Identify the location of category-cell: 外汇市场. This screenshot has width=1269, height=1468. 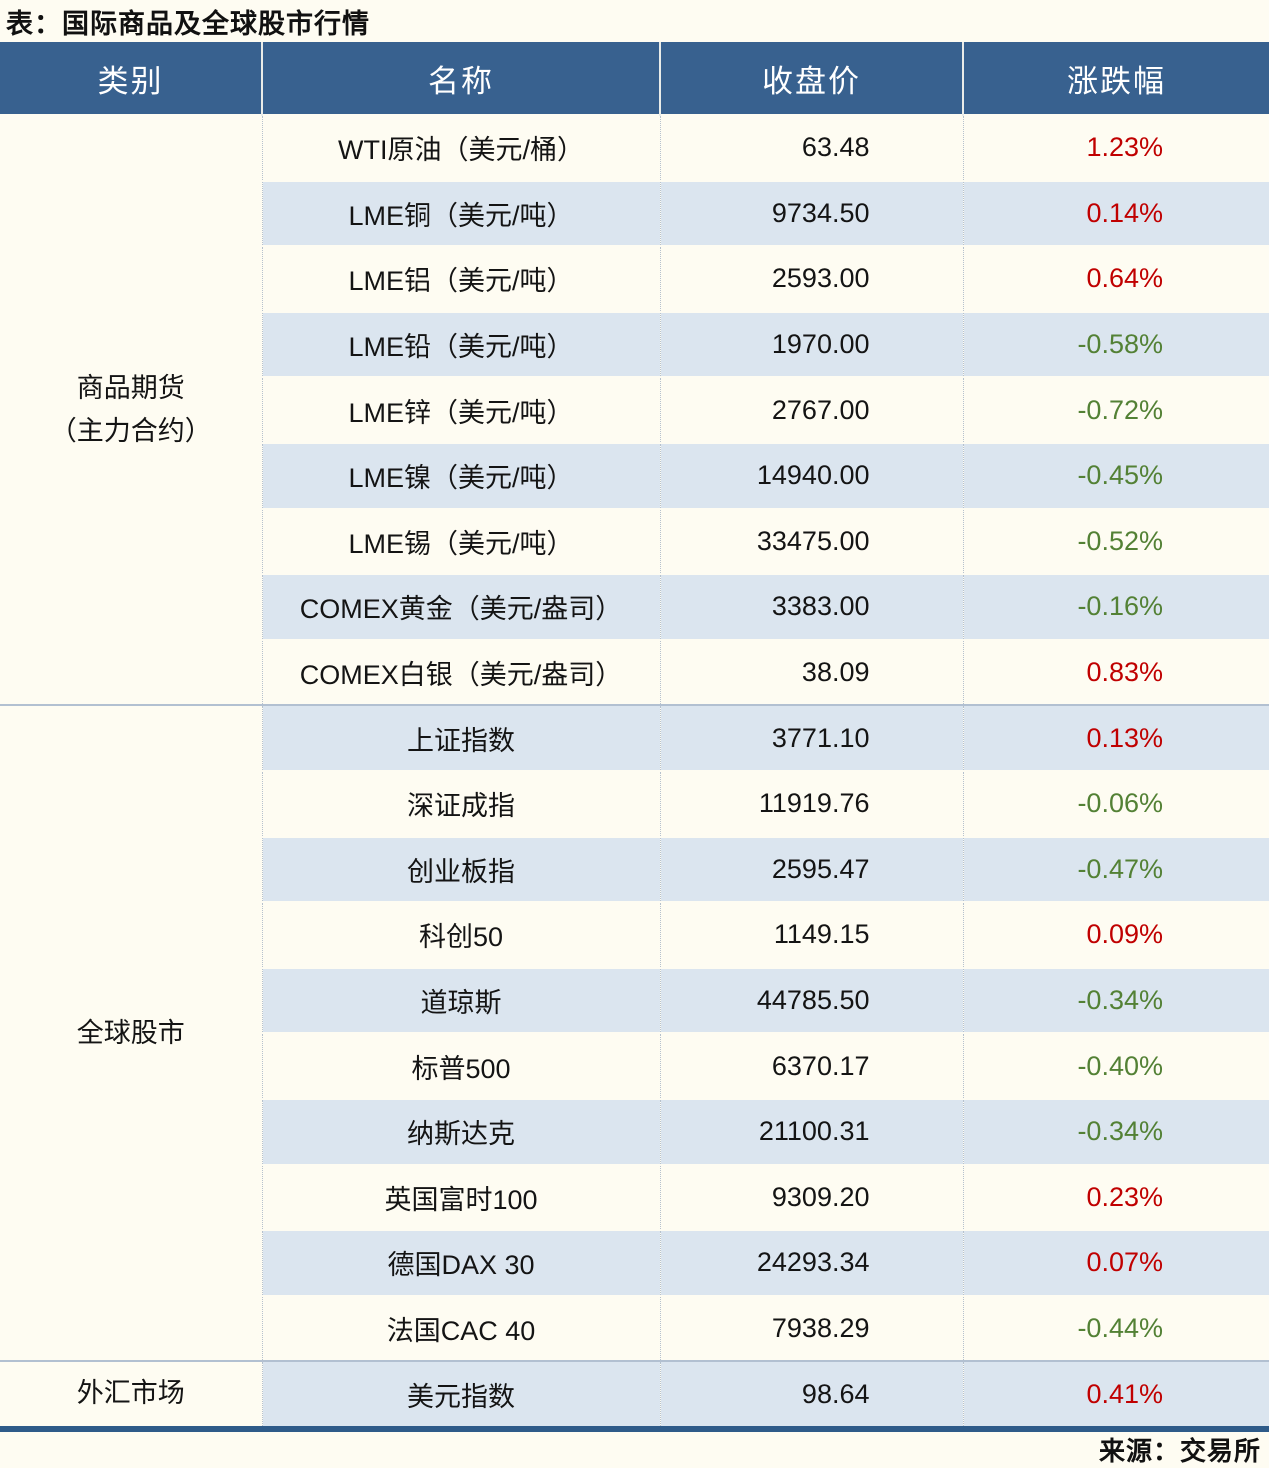
(131, 1394).